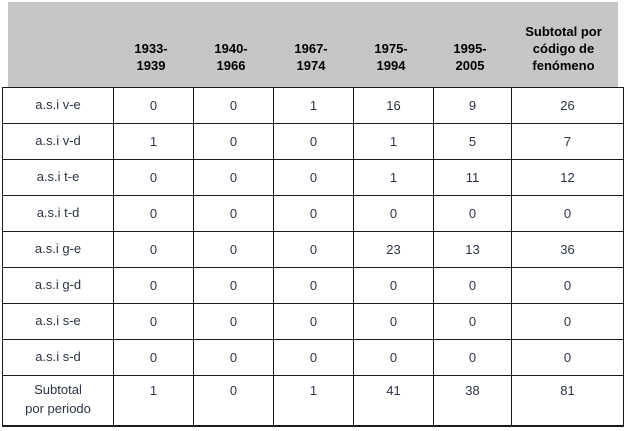  Describe the element at coordinates (563, 48) in the screenshot. I see `header-col-subtotal-codigo: Subtotal por código de fenómeno` at that location.